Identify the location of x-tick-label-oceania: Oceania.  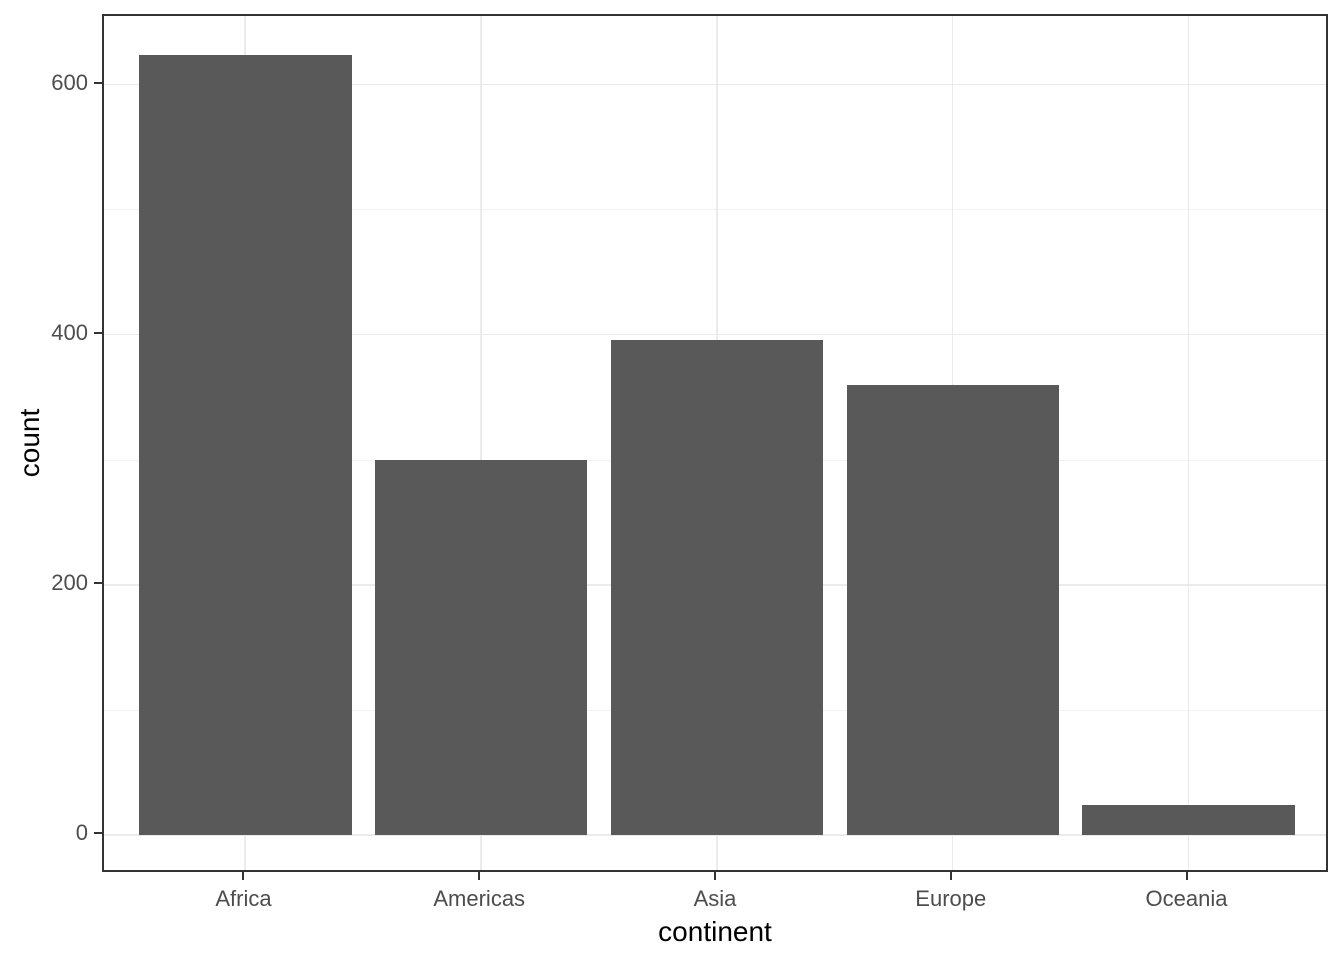
(1186, 898).